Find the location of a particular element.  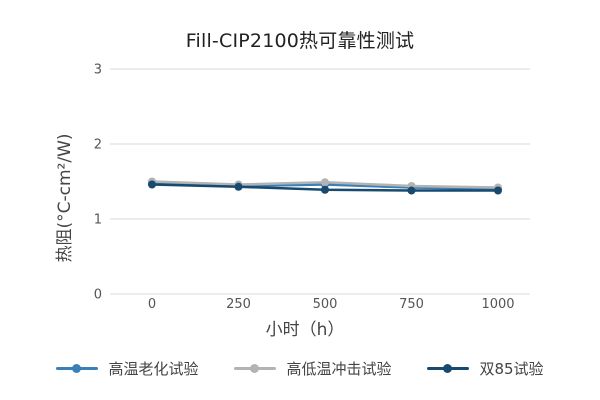

legend: 高温老化试验 高低温冲击试验 双85试验 is located at coordinates (300, 368).